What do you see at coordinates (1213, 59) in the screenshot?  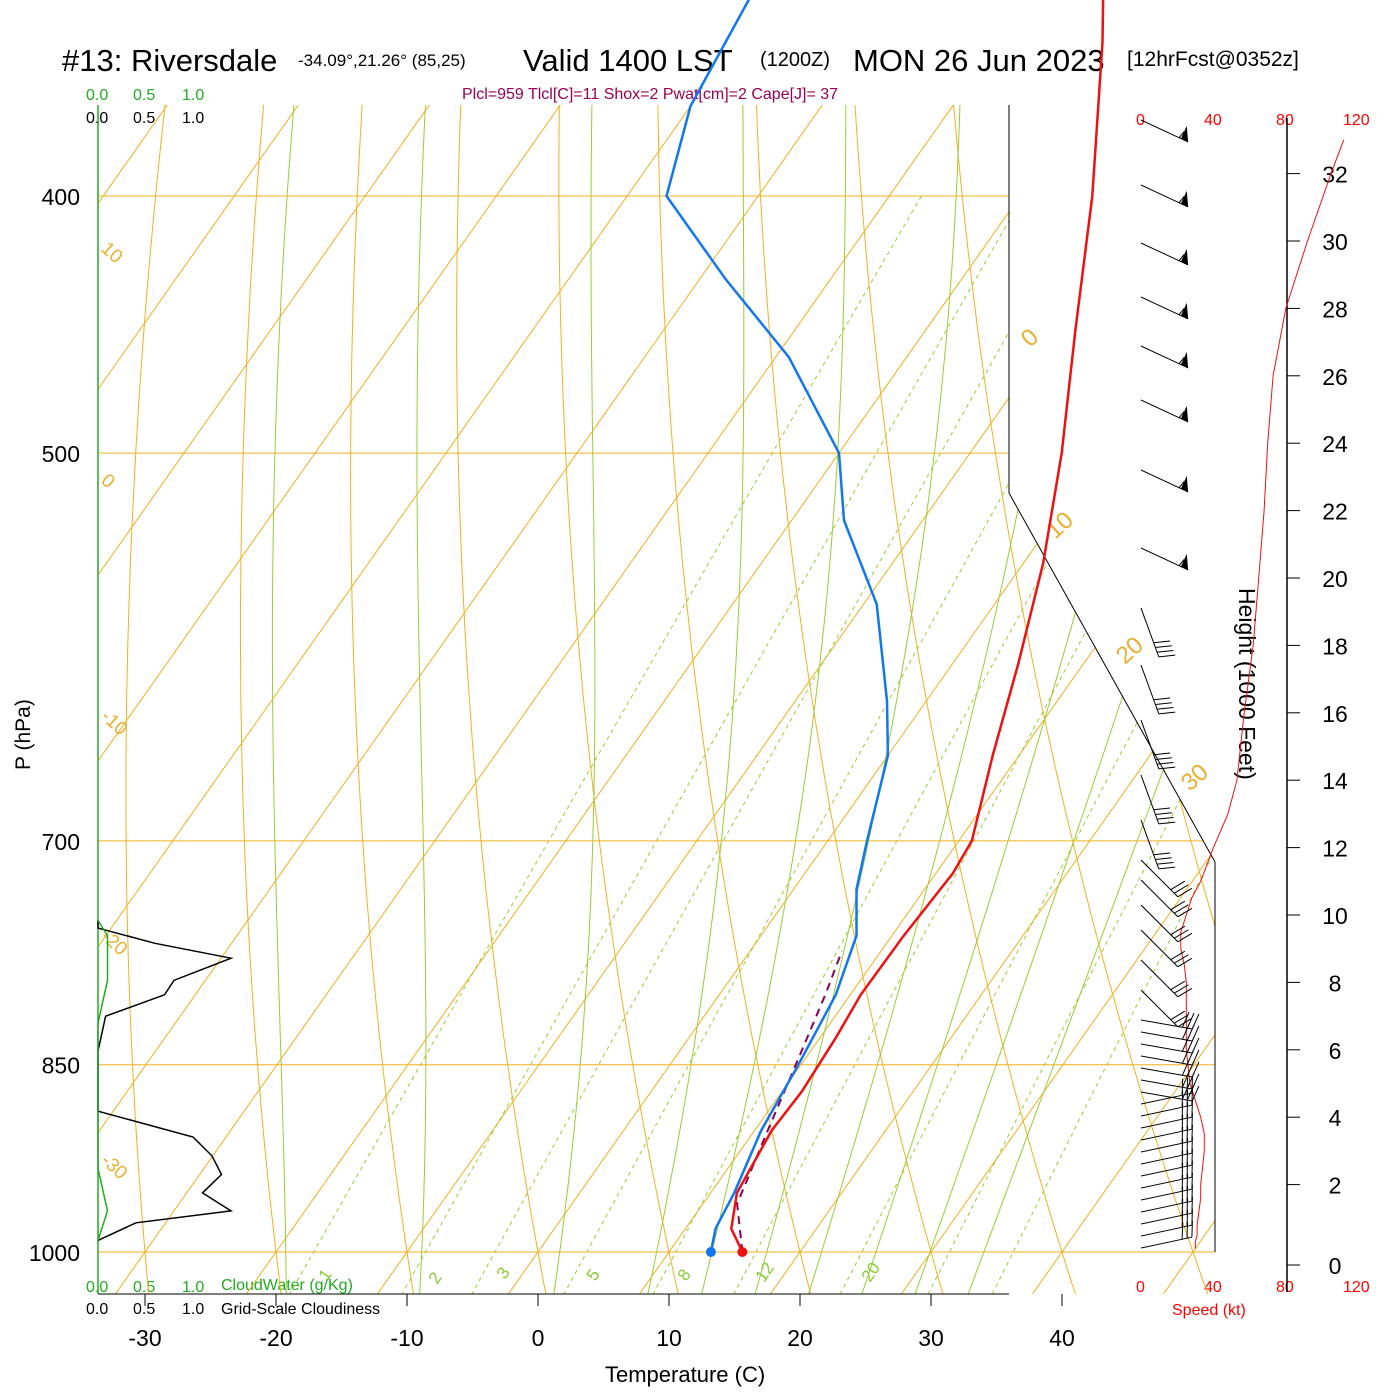 I see `forecast-run: [12hrFcst@0352z]` at bounding box center [1213, 59].